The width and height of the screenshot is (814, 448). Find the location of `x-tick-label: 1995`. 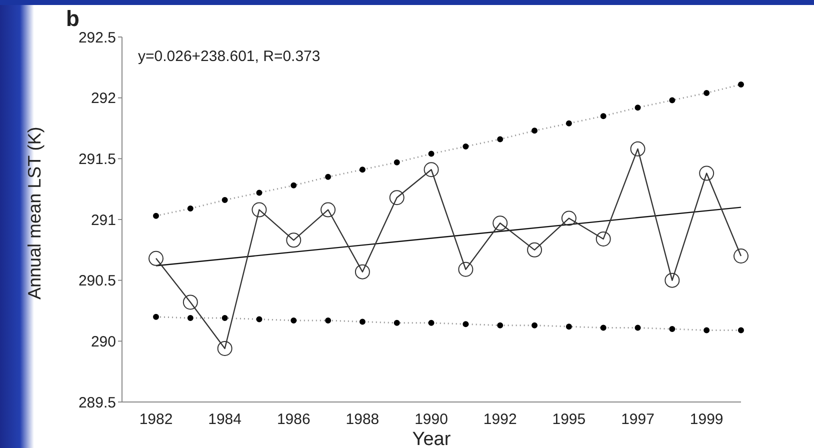

x-tick-label: 1995 is located at coordinates (569, 419).